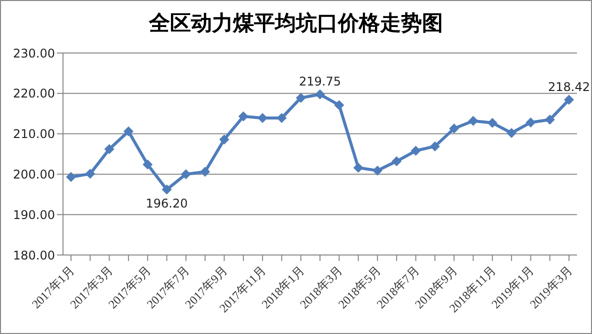 The height and width of the screenshot is (334, 592). I want to click on y-tick-label: 220.00, so click(34, 93).